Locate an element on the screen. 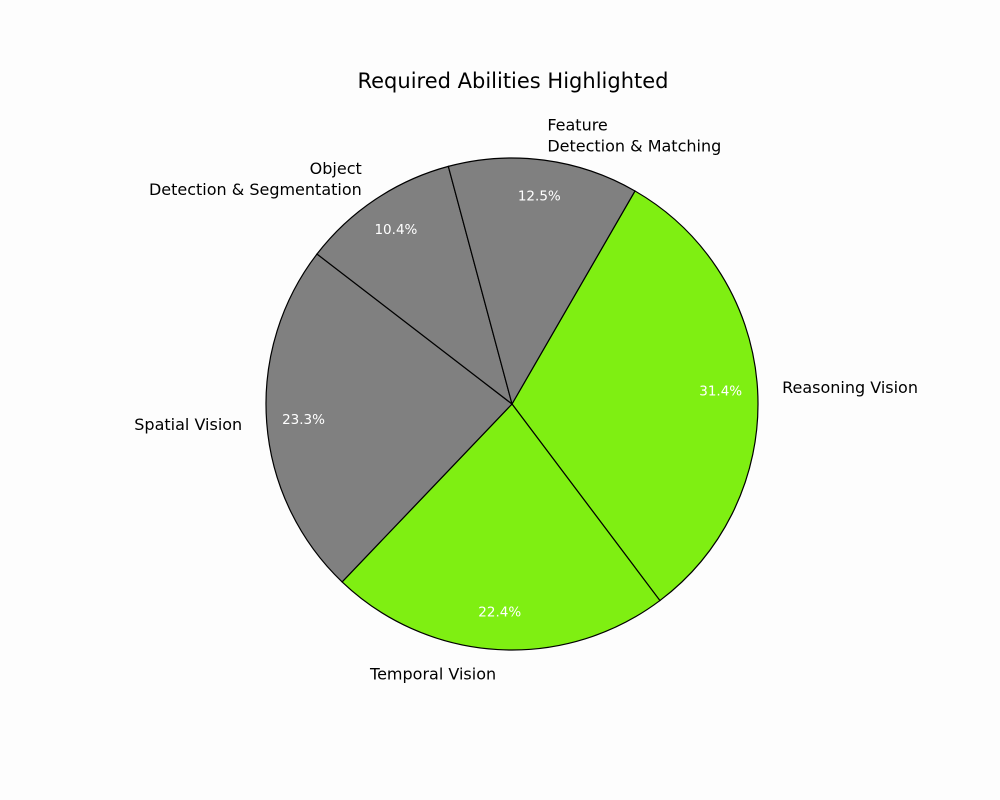 The height and width of the screenshot is (800, 1000). percent-label-feature-detection-matching: 12.5% is located at coordinates (539, 197).